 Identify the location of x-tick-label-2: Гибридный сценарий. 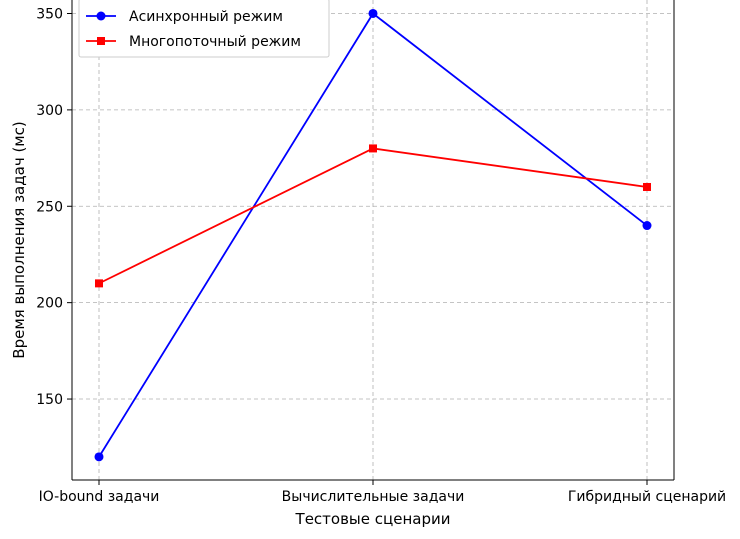
(647, 497).